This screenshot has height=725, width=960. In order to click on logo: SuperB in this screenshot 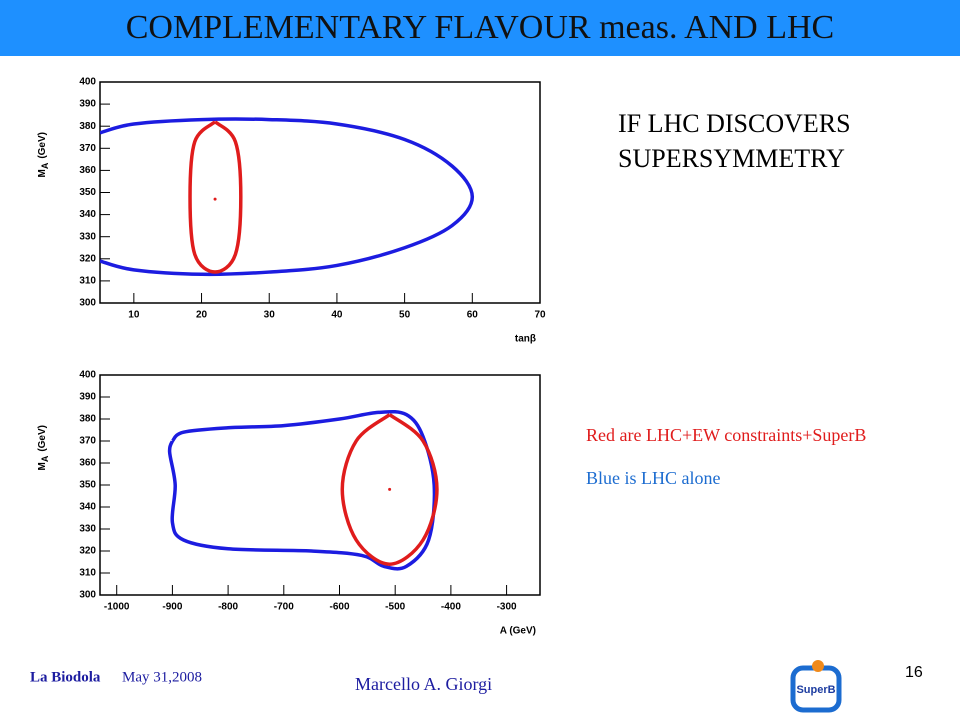, I will do `click(816, 686)`.